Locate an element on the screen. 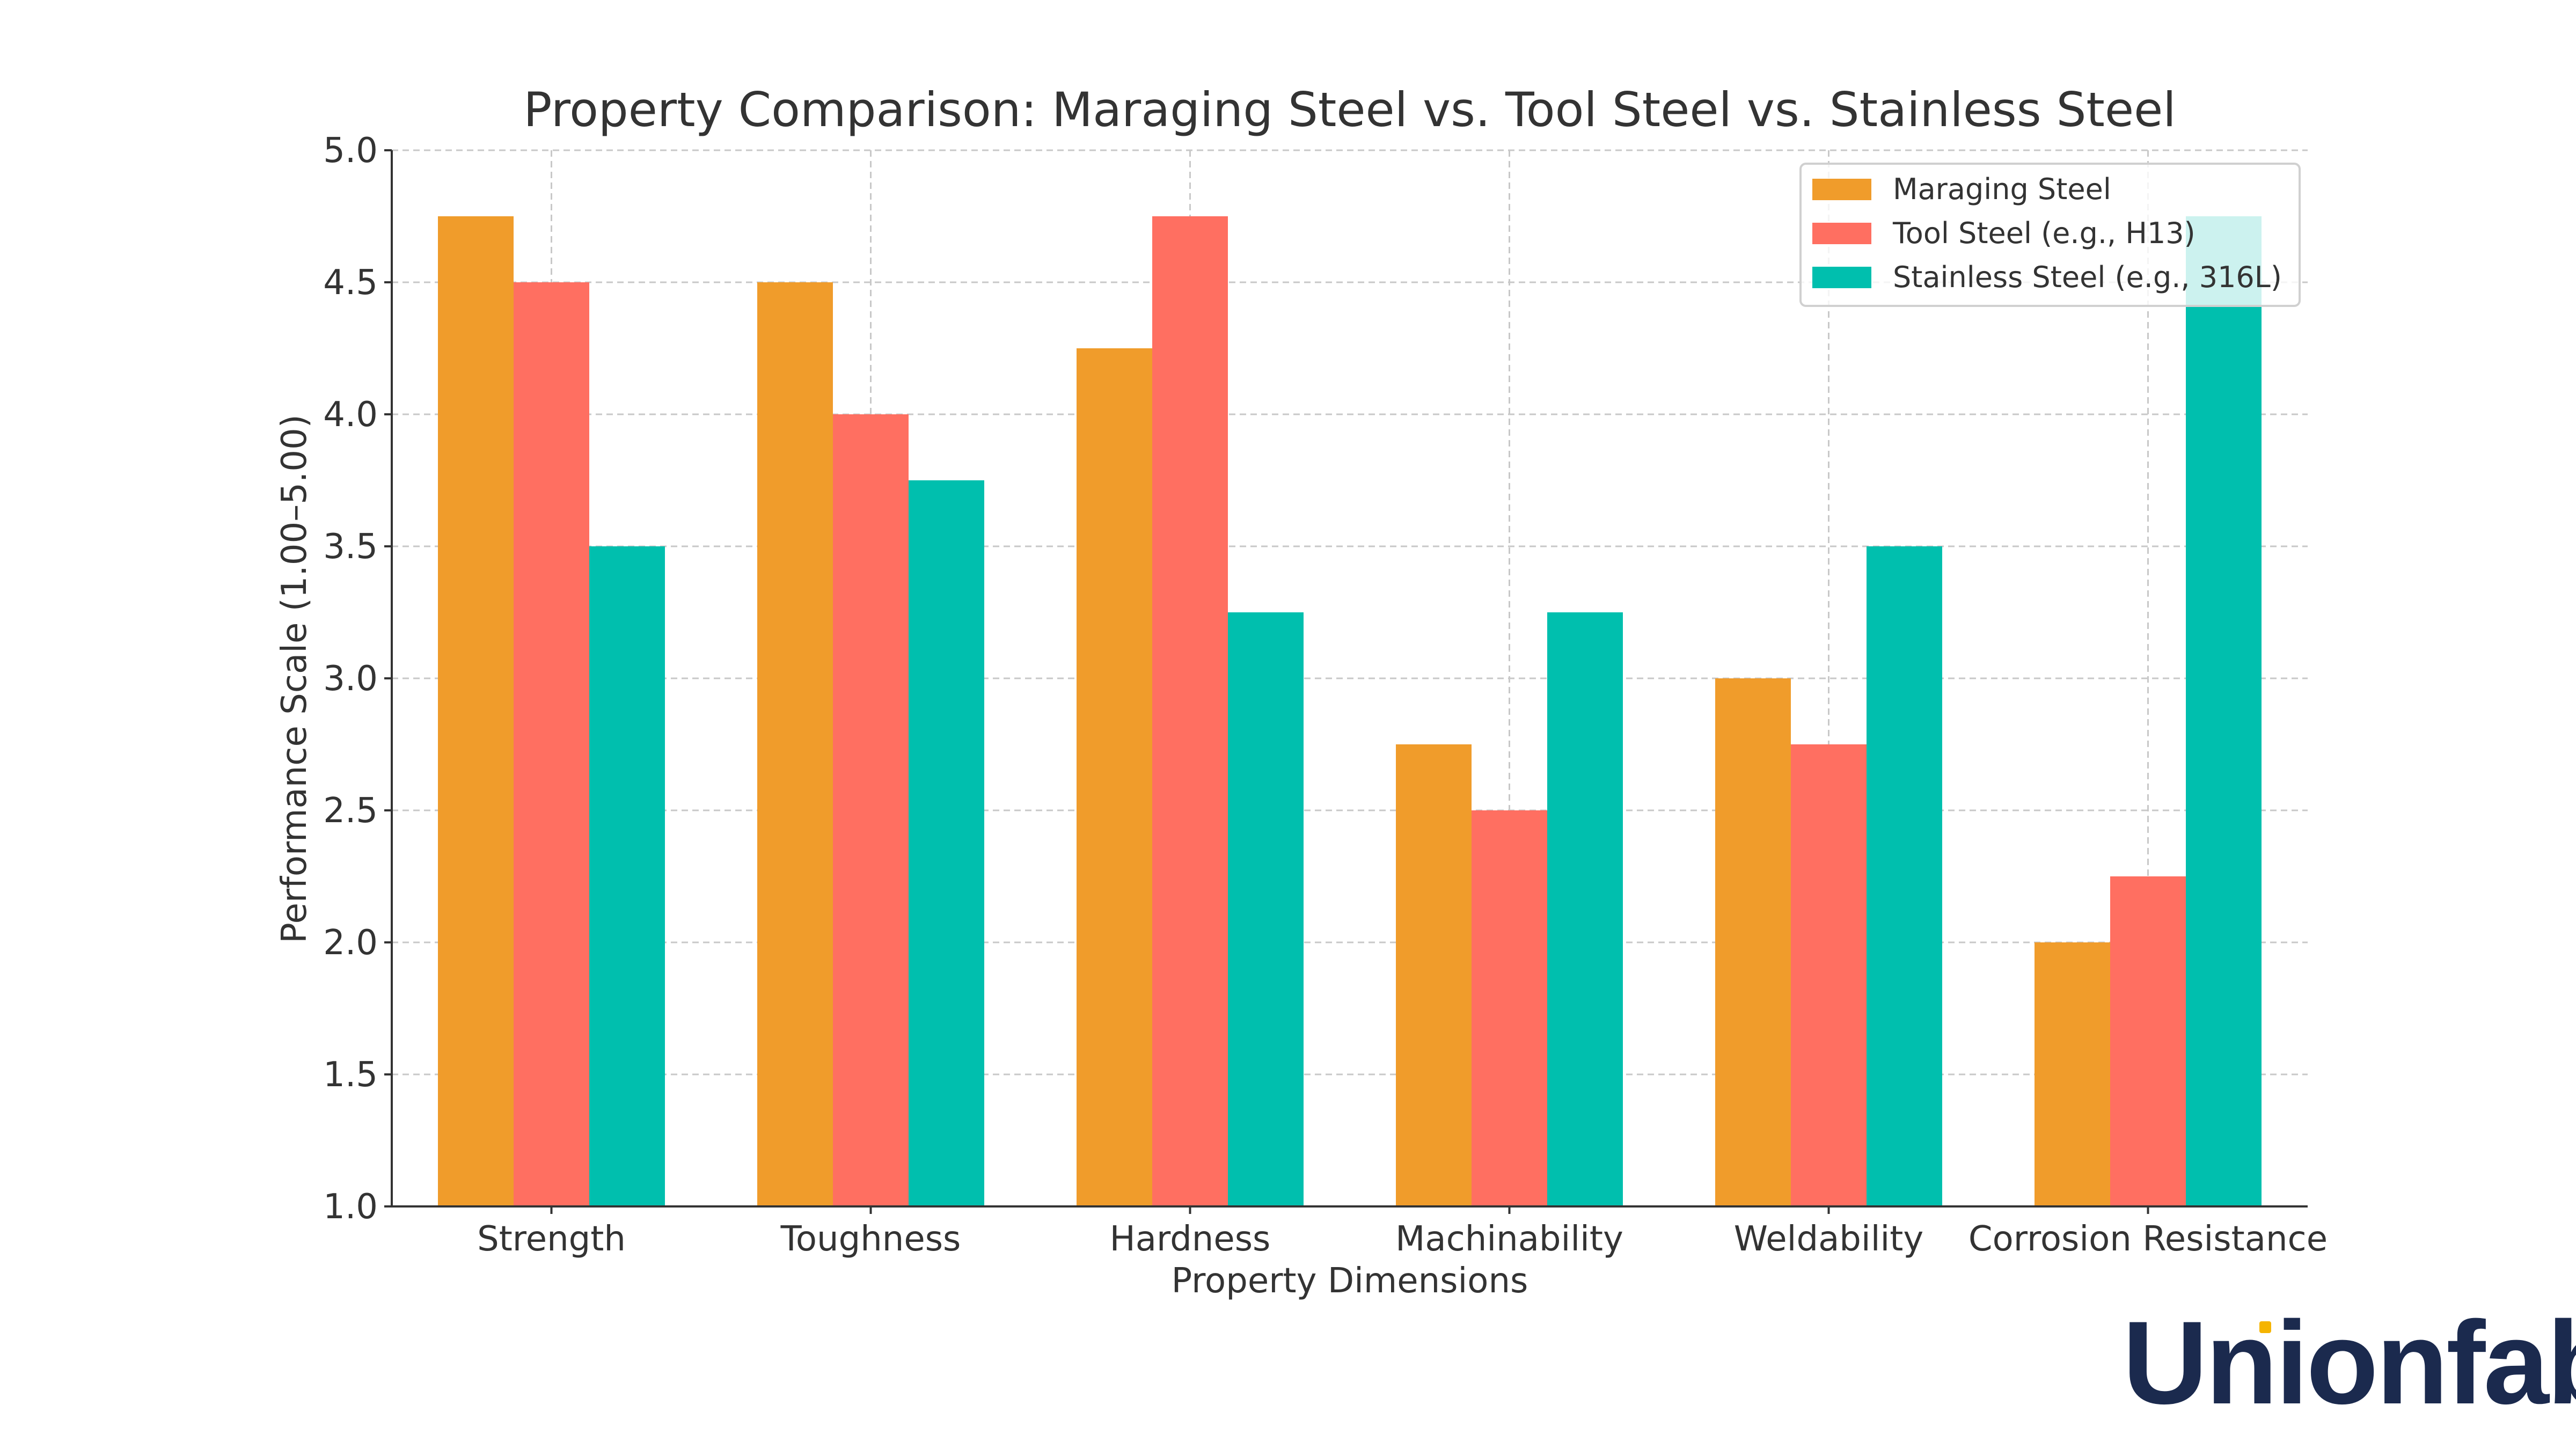  y-tick-label: 1.0 is located at coordinates (350, 1207).